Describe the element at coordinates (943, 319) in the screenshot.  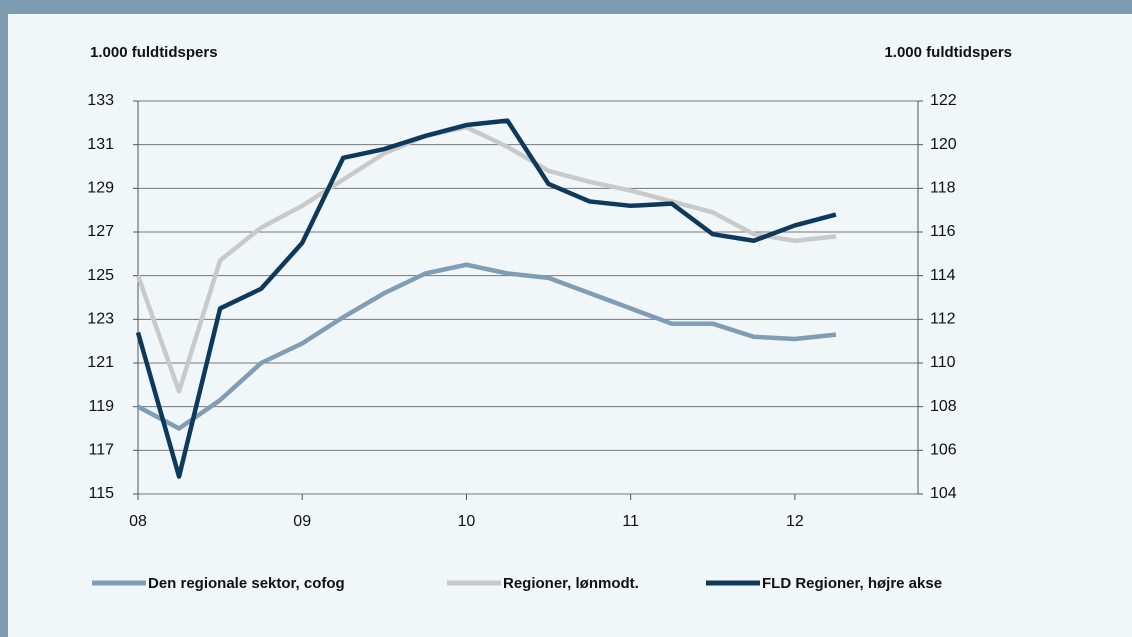
I see `y2-tick-label: 112` at that location.